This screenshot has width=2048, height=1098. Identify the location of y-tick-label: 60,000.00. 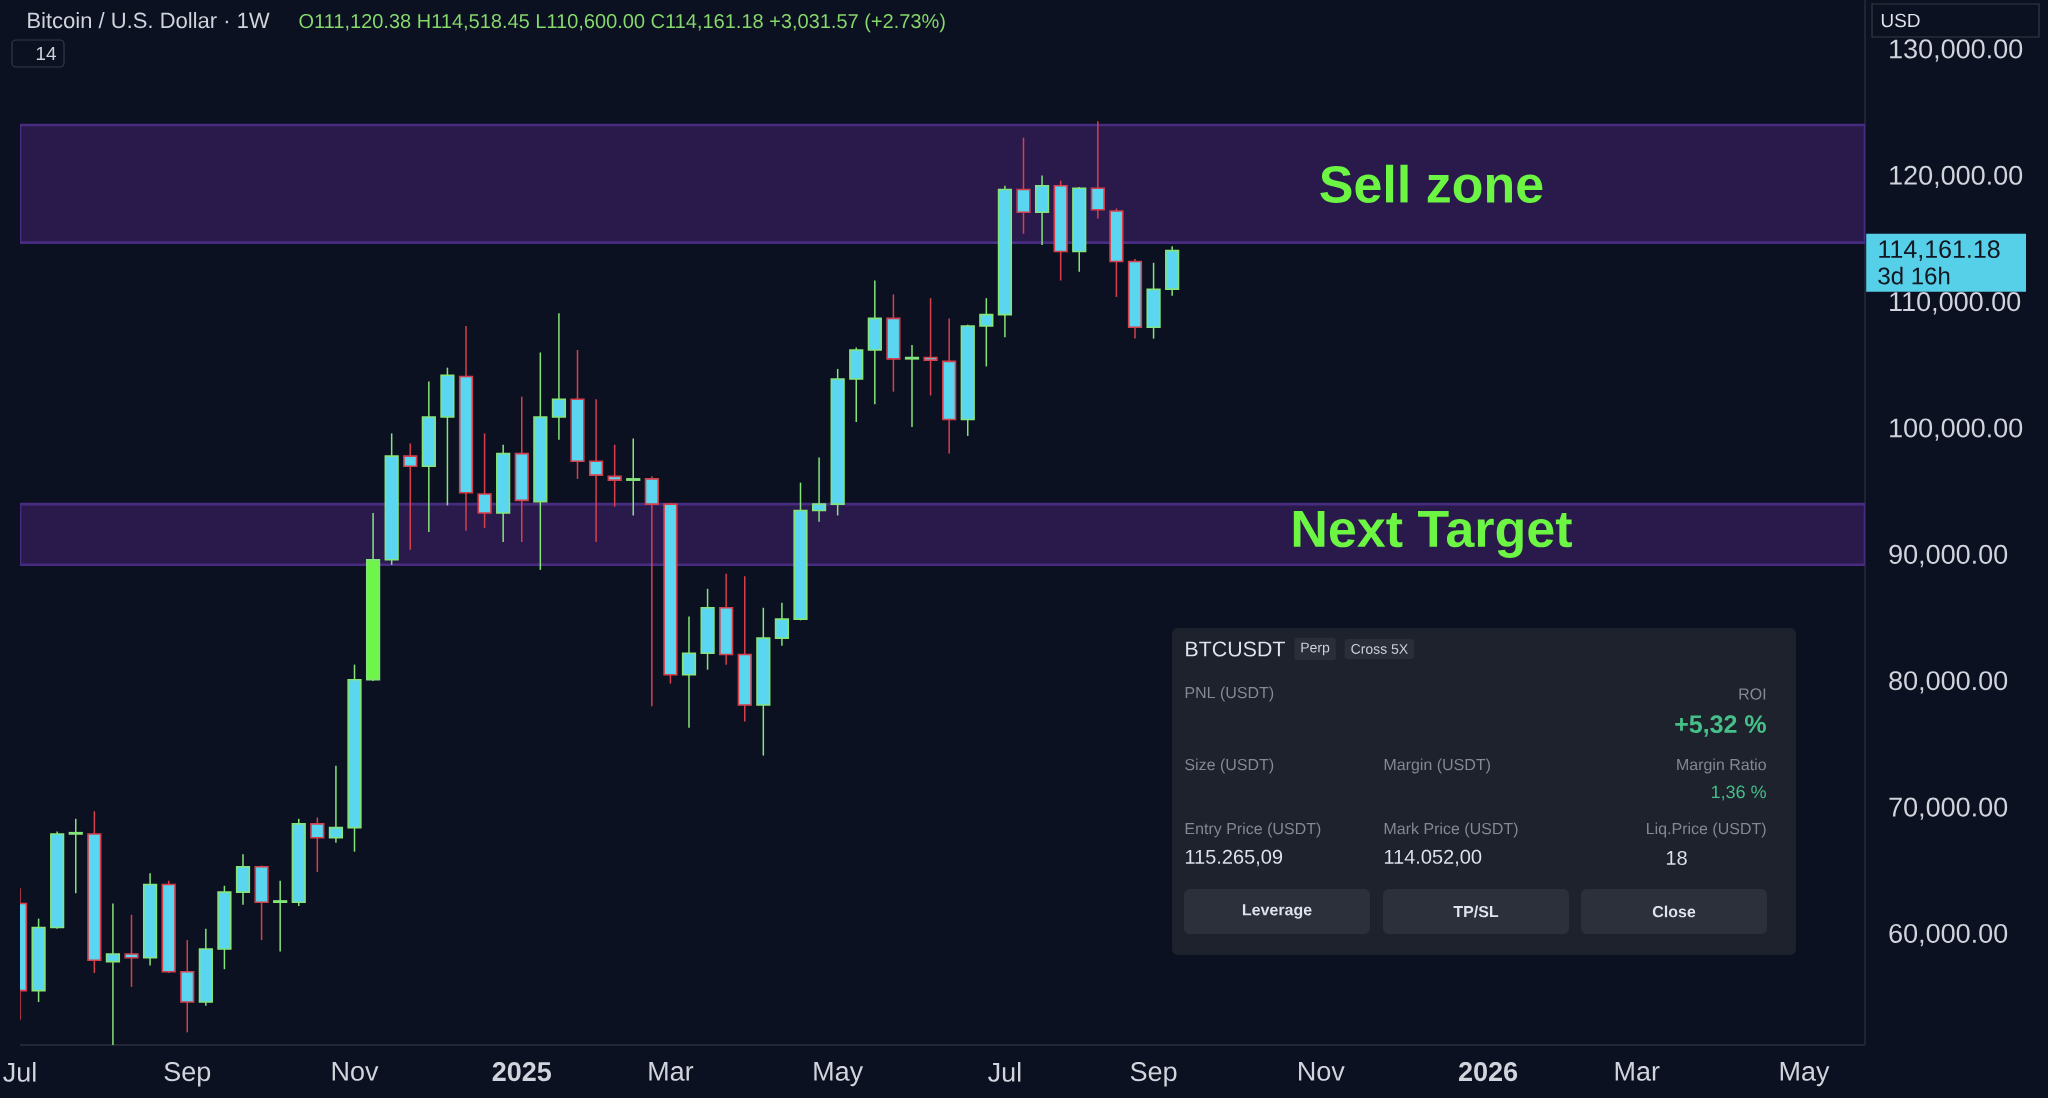
(1948, 935).